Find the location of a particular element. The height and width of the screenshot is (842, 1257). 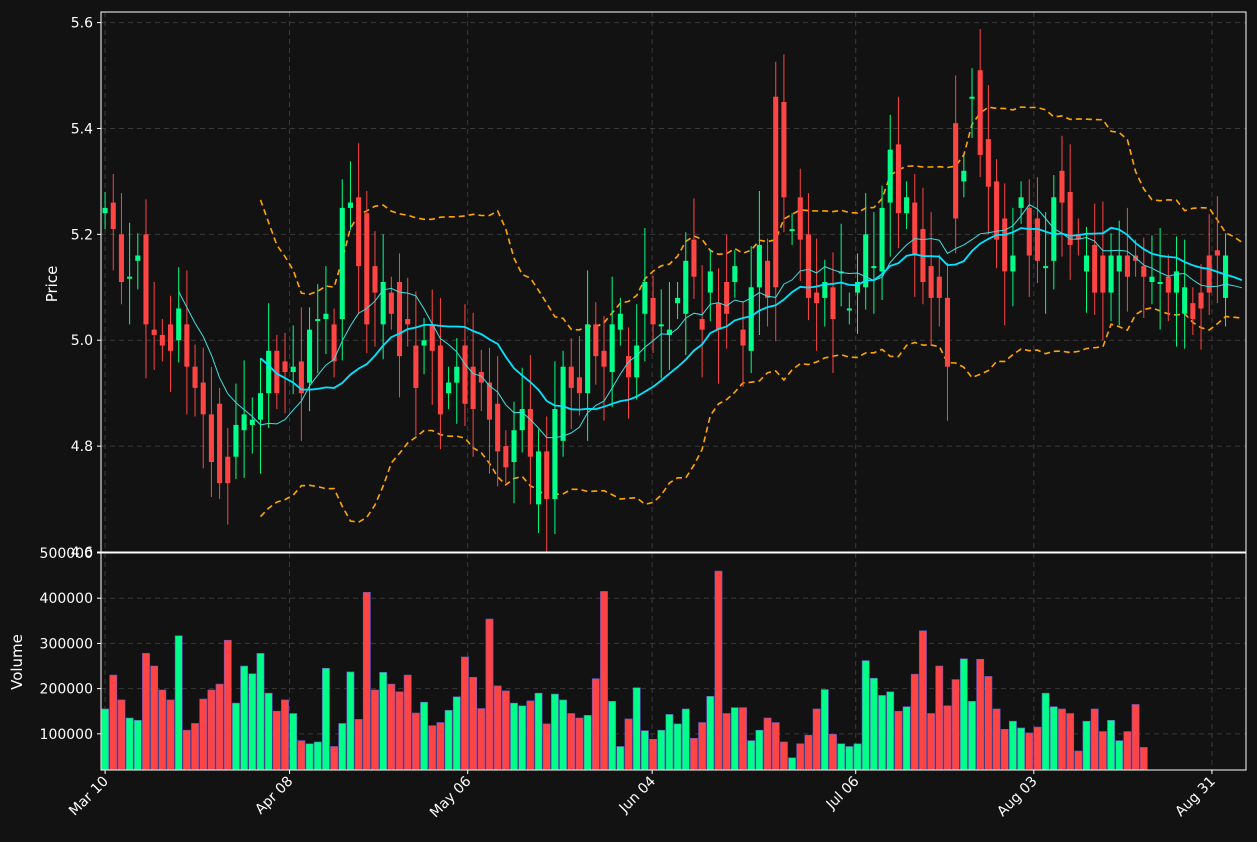

price-tick-label: 5.2 is located at coordinates (82, 235).